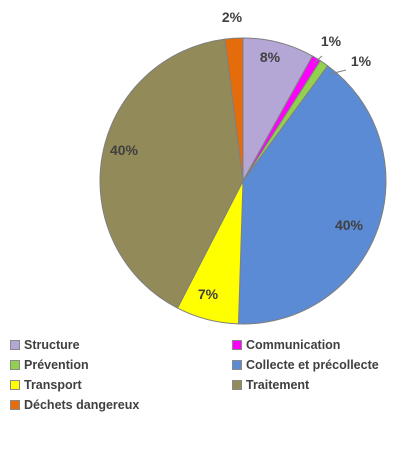 This screenshot has height=452, width=416. Describe the element at coordinates (82, 405) in the screenshot. I see `legend-label-6: Déchets dangereux` at that location.